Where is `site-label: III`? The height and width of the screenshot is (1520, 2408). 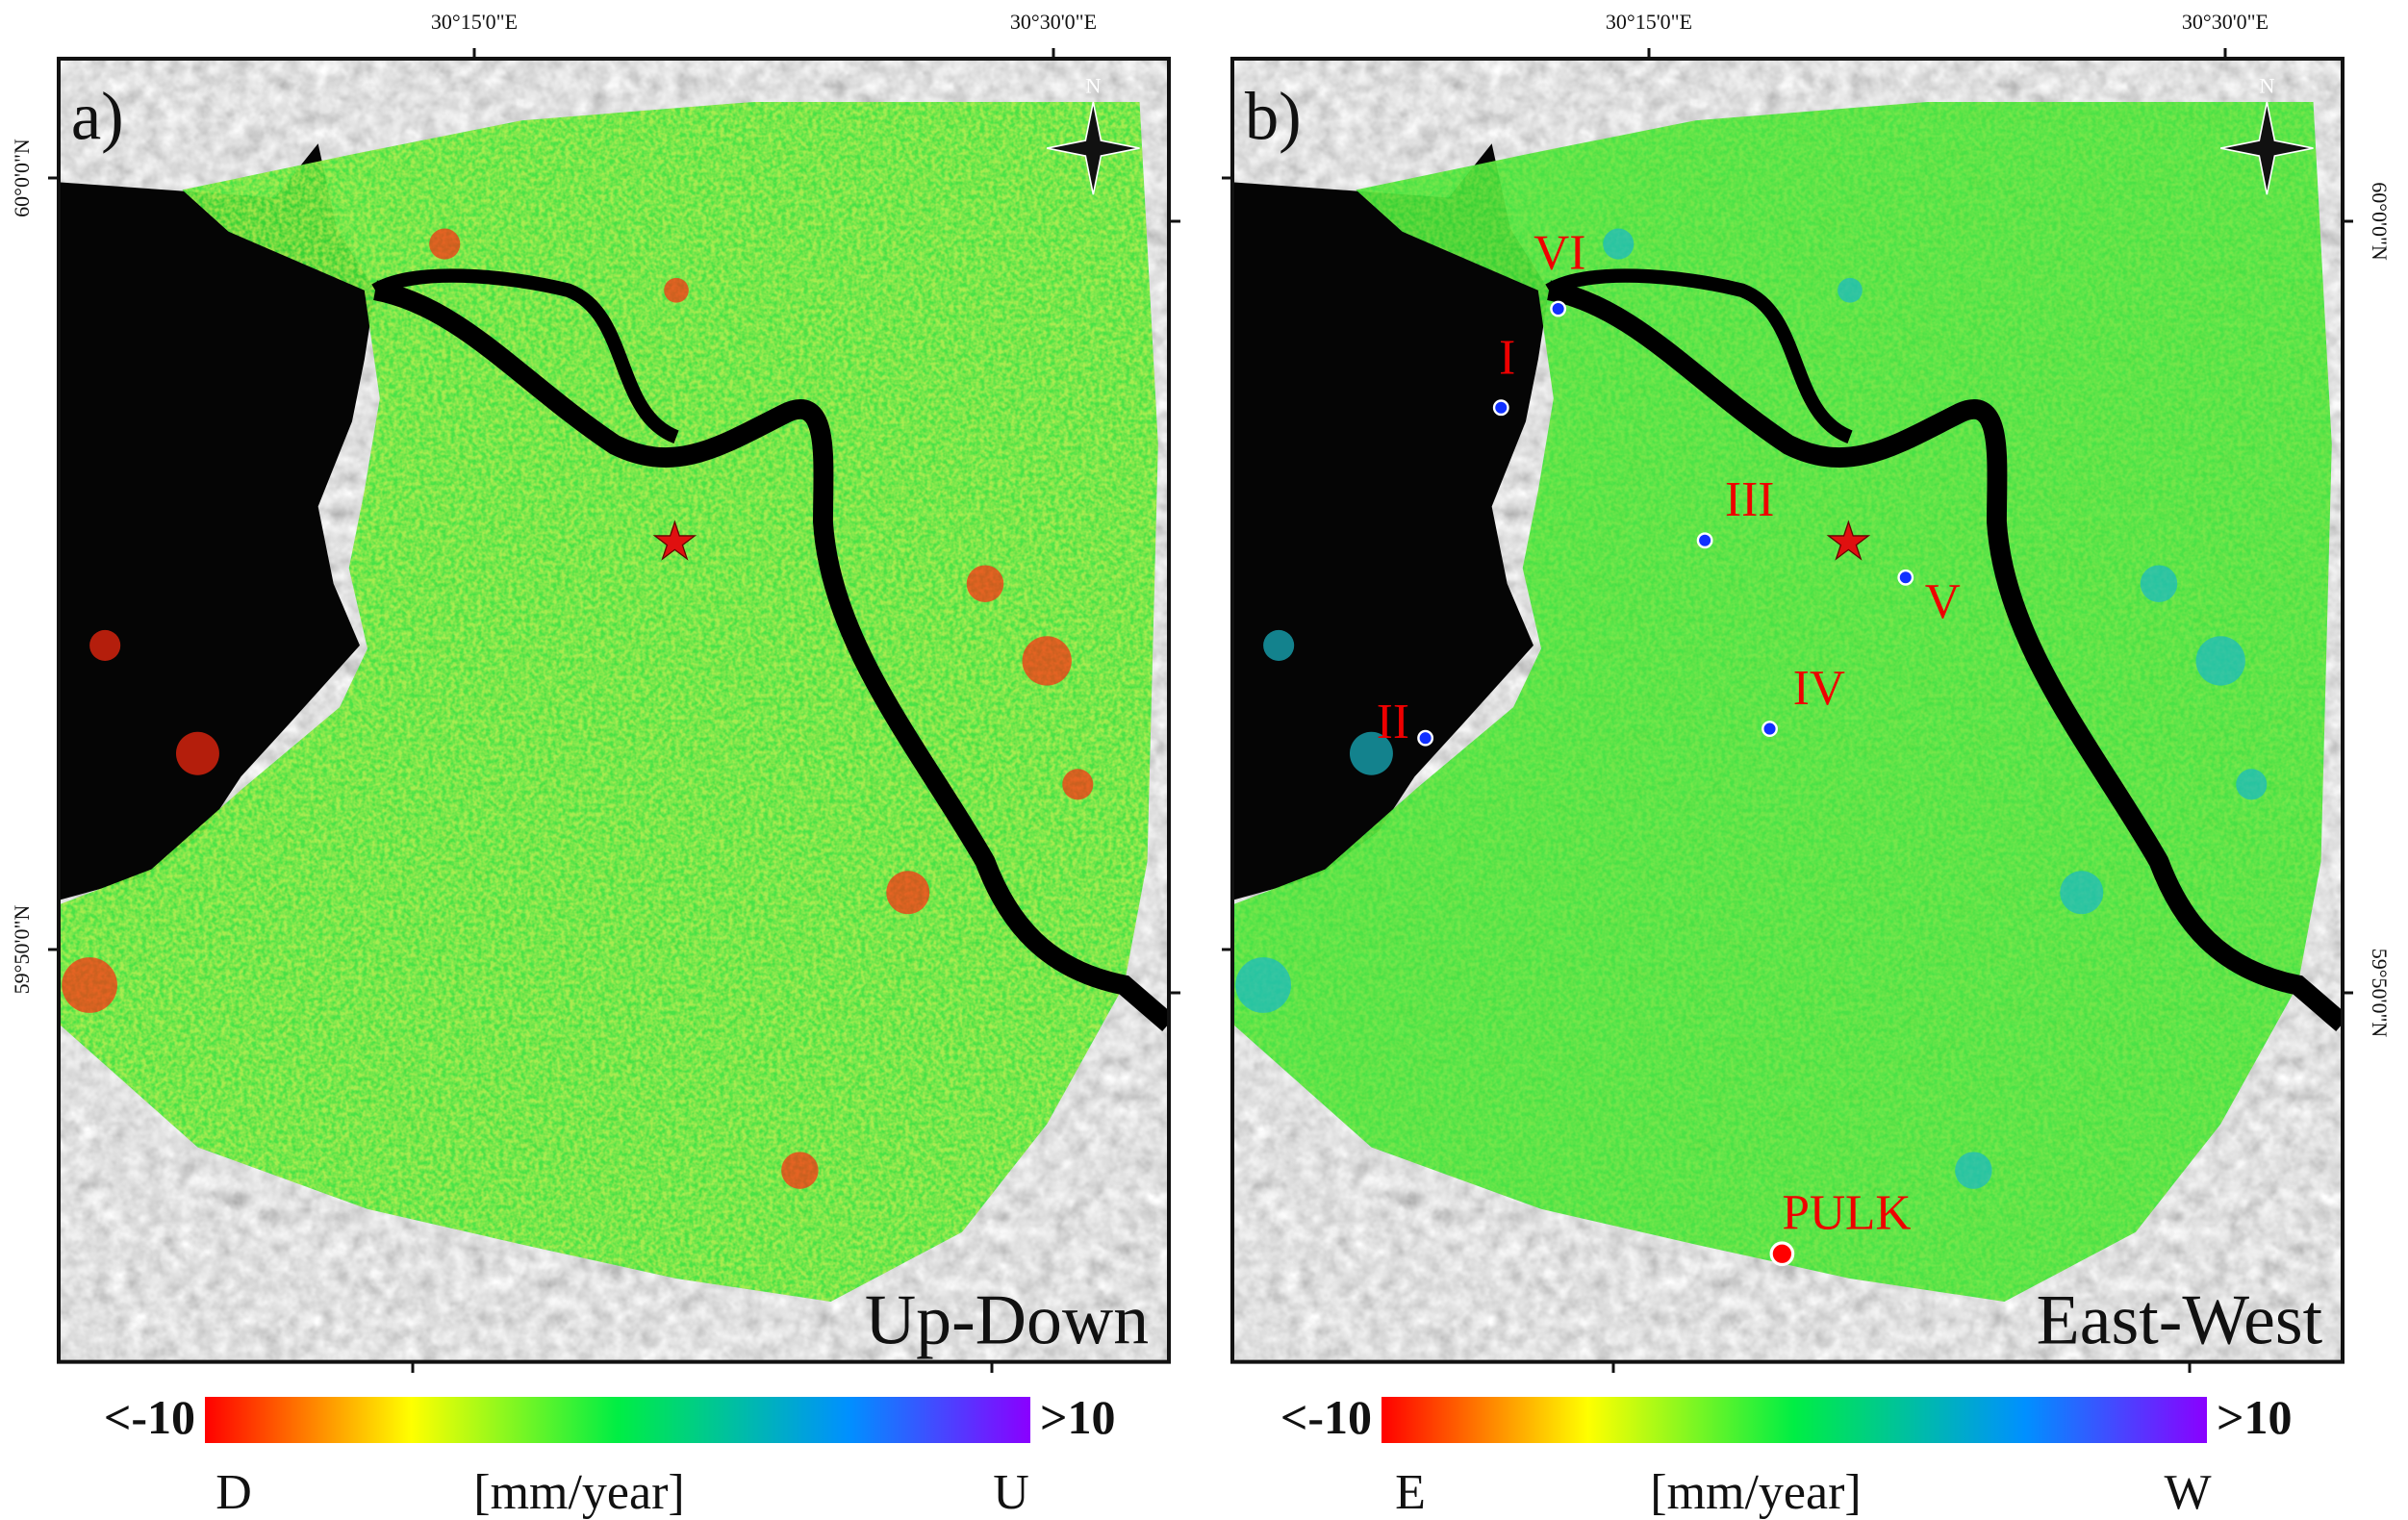
site-label: III is located at coordinates (1749, 500).